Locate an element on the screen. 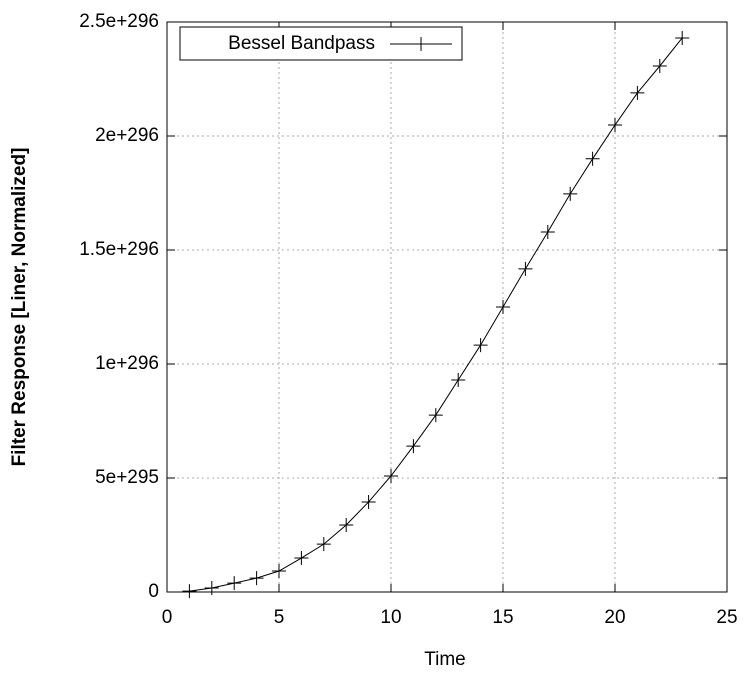  x-tick-label: 10 is located at coordinates (390, 617).